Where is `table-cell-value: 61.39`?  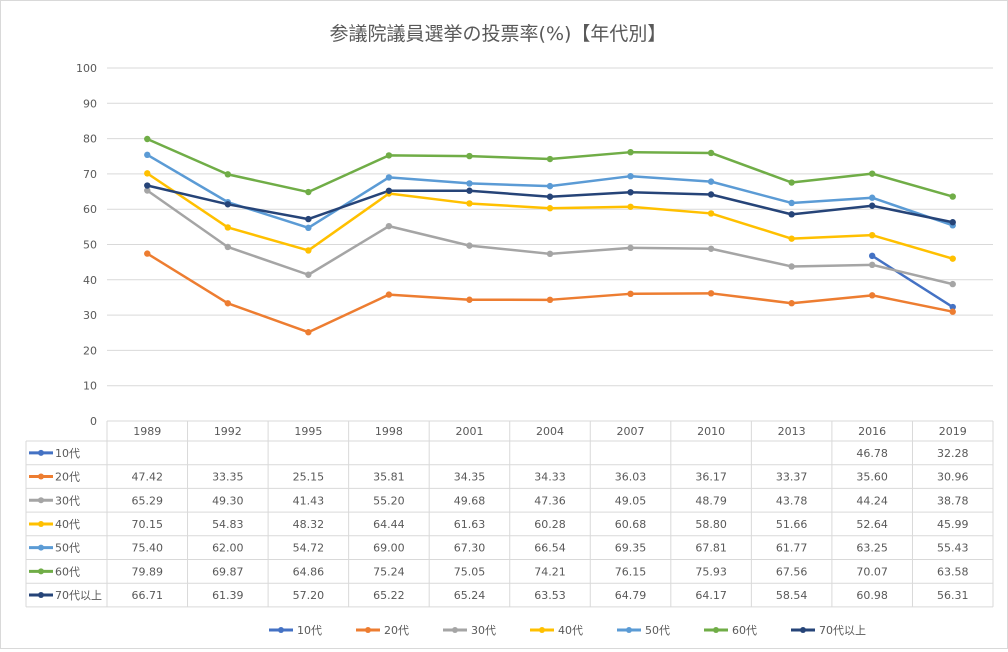 table-cell-value: 61.39 is located at coordinates (228, 595).